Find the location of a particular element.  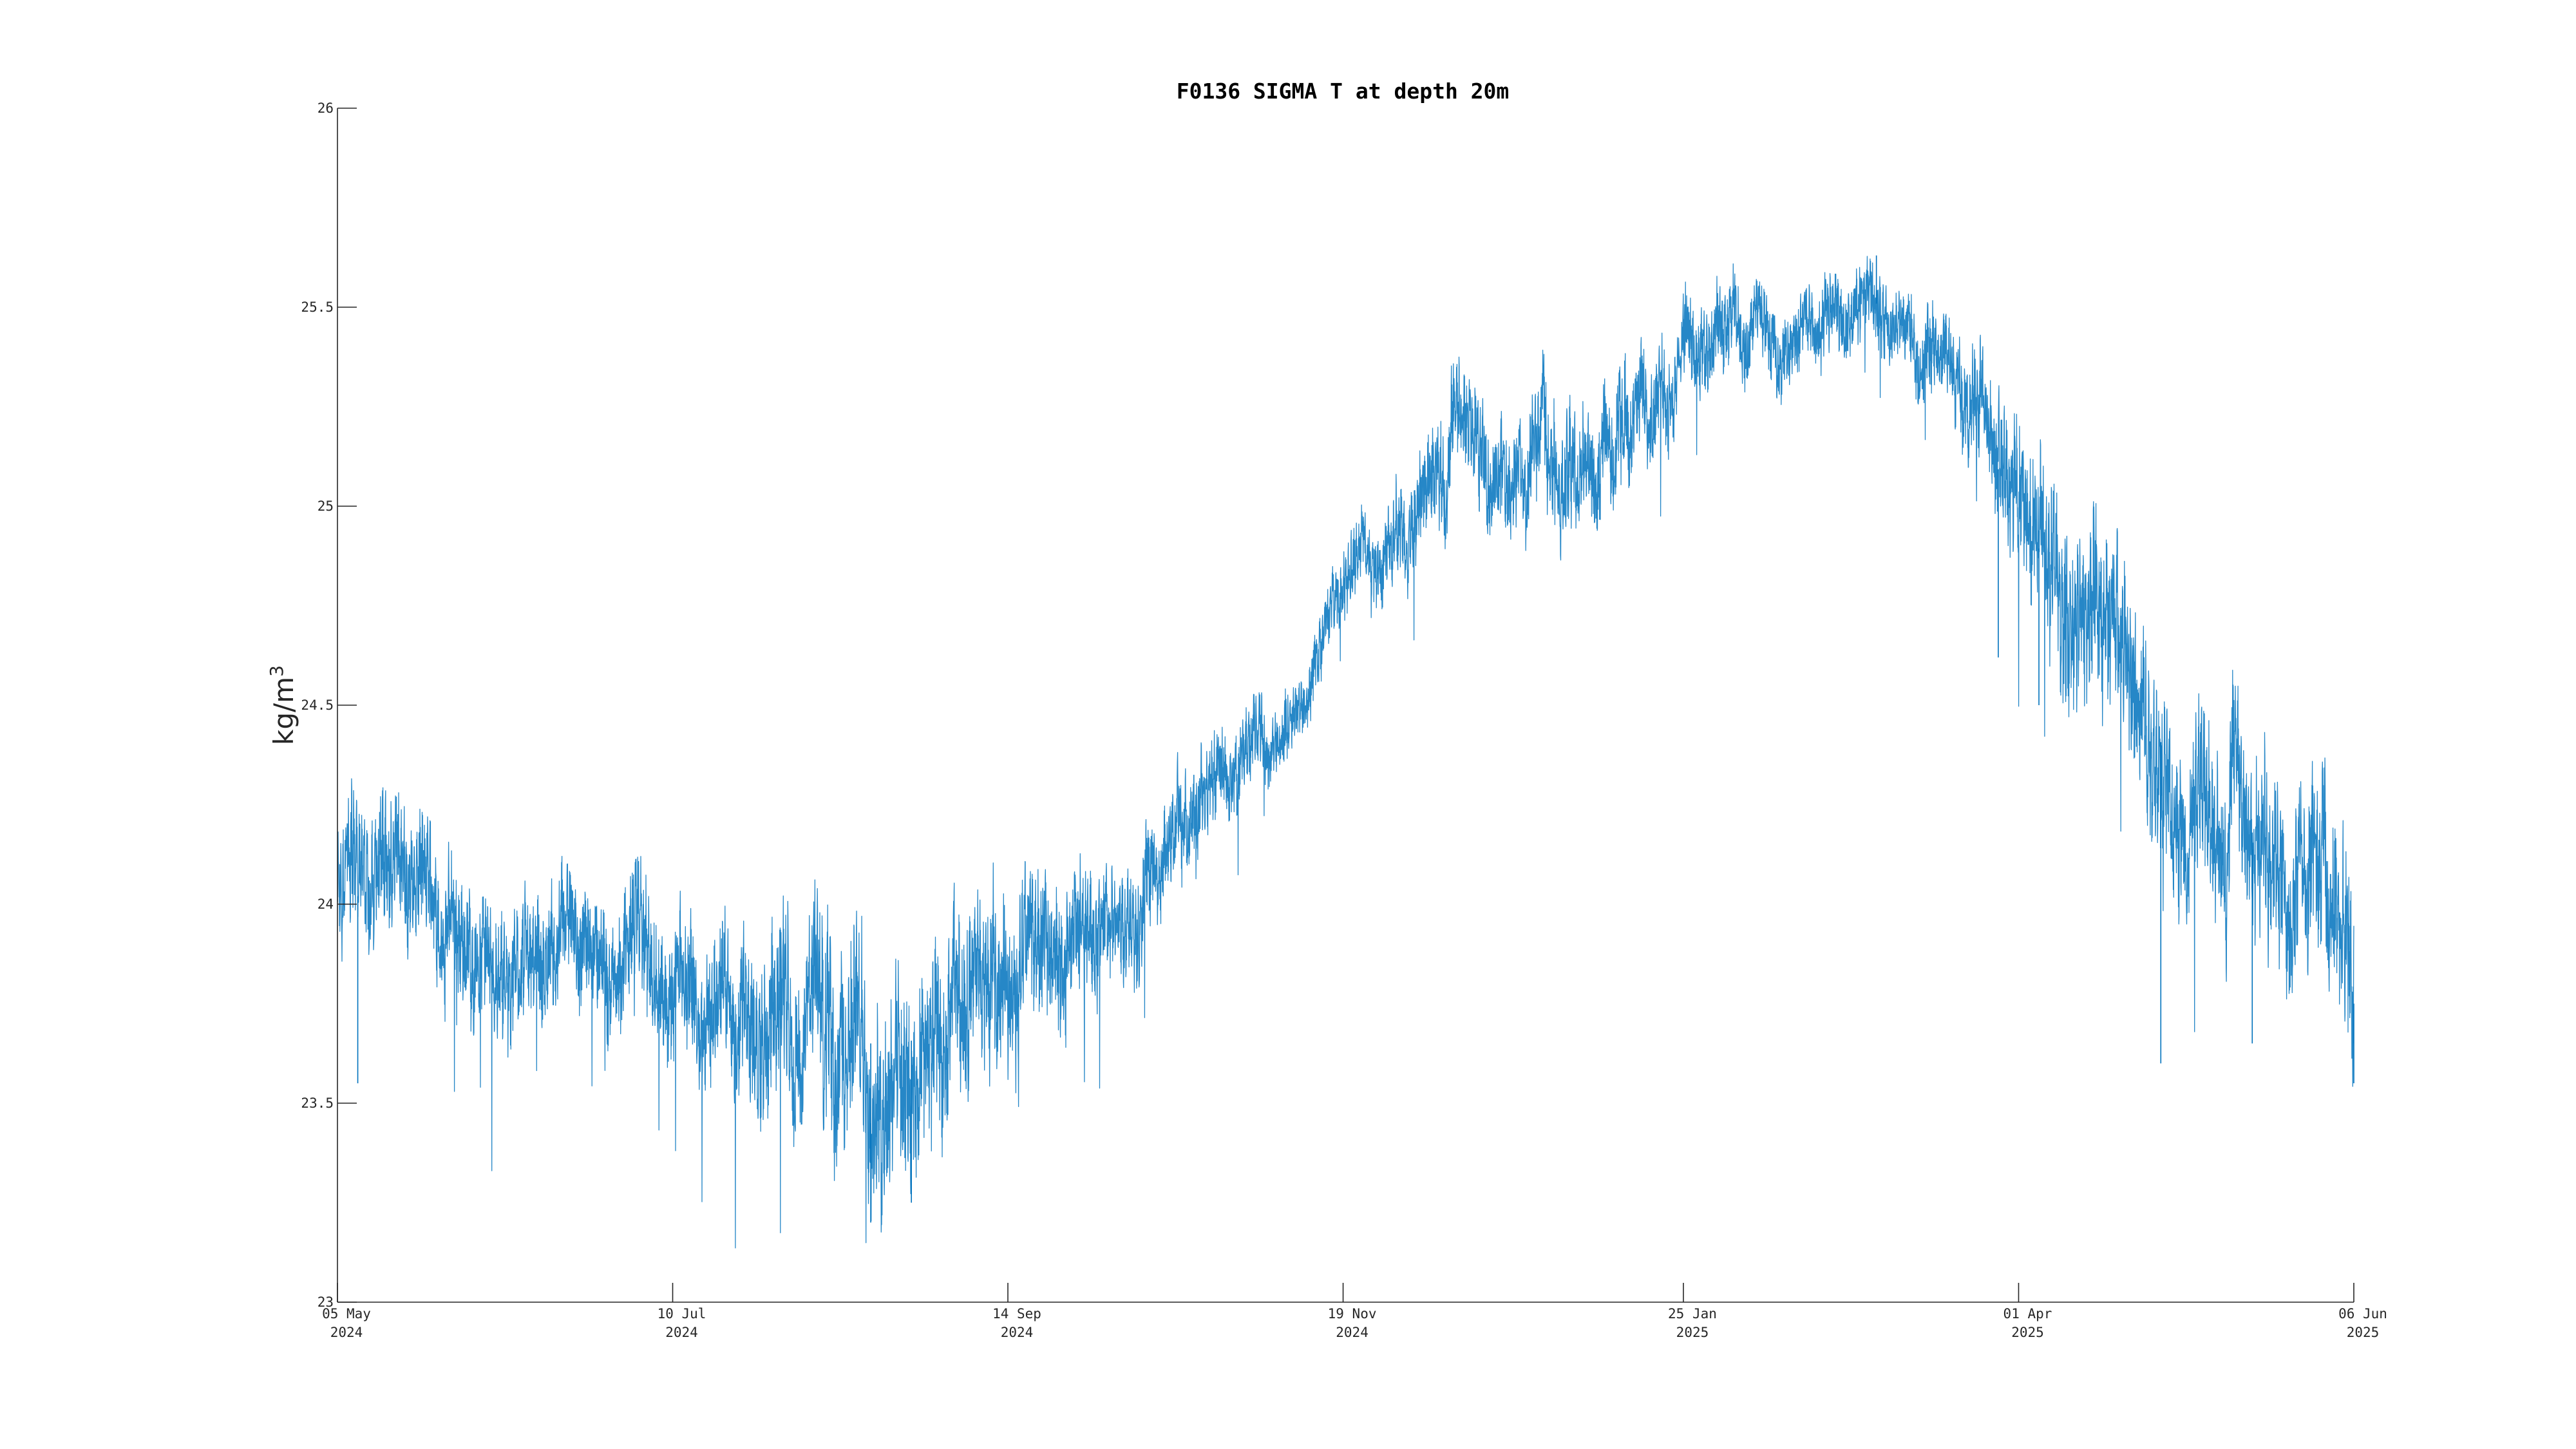

x-tick-label: 05 May is located at coordinates (347, 1314).